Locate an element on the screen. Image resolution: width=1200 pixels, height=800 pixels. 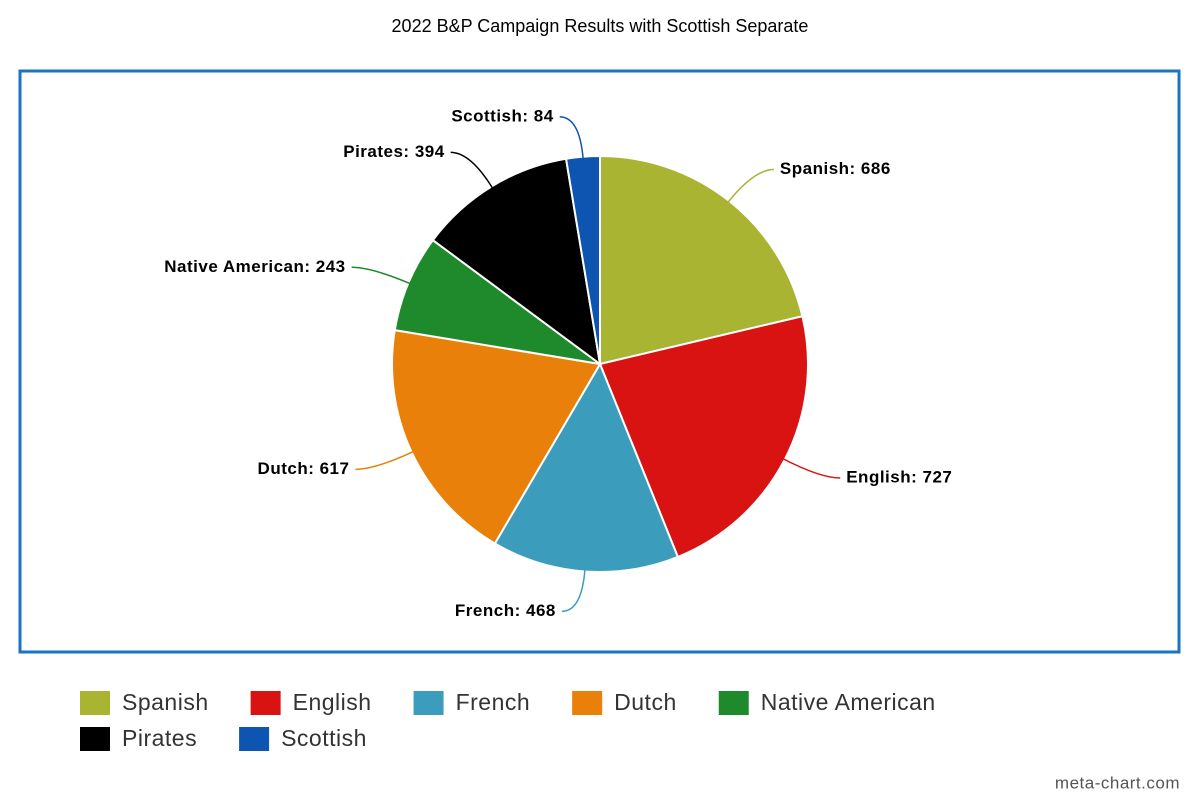
data-label: Scottish: 84 is located at coordinates (502, 115).